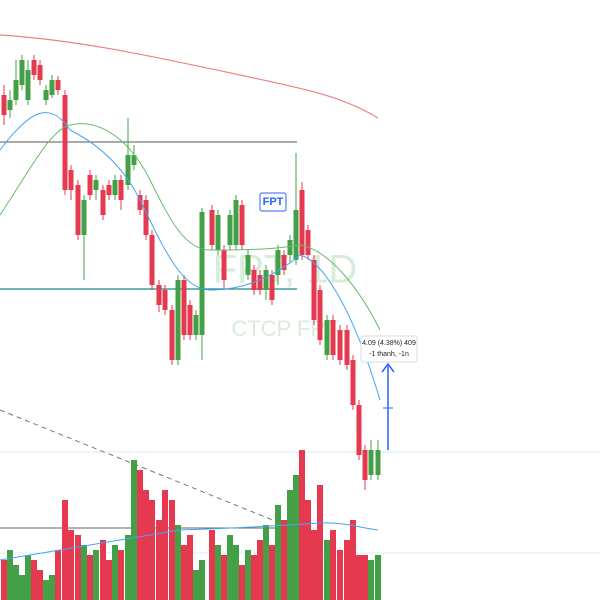  What do you see at coordinates (389, 354) in the screenshot?
I see `tooltip-line: -1 thanh, -1n` at bounding box center [389, 354].